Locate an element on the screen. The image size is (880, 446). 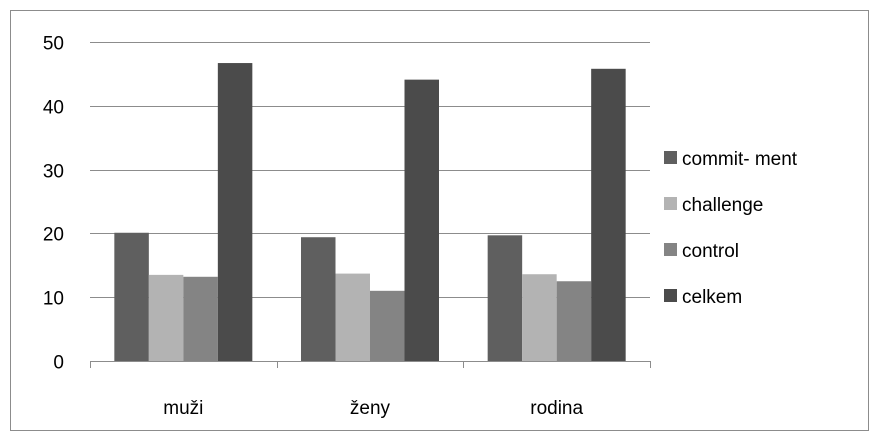
y-tick-label: 10 is located at coordinates (53, 299).